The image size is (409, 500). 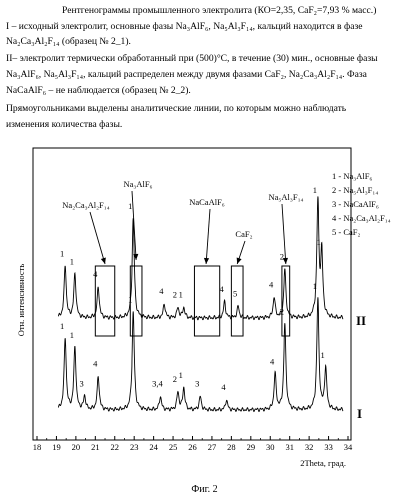 What do you see at coordinates (21, 300) in the screenshot?
I see `y-axis-label: Отн. интенсивность` at bounding box center [21, 300].